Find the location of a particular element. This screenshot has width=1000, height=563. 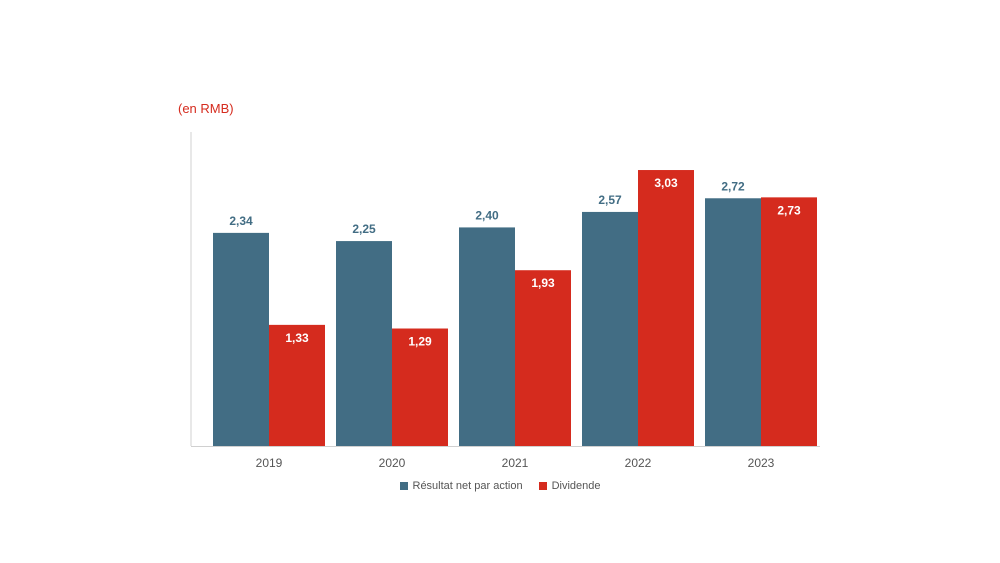

bar-dividend-2023 is located at coordinates (789, 321).